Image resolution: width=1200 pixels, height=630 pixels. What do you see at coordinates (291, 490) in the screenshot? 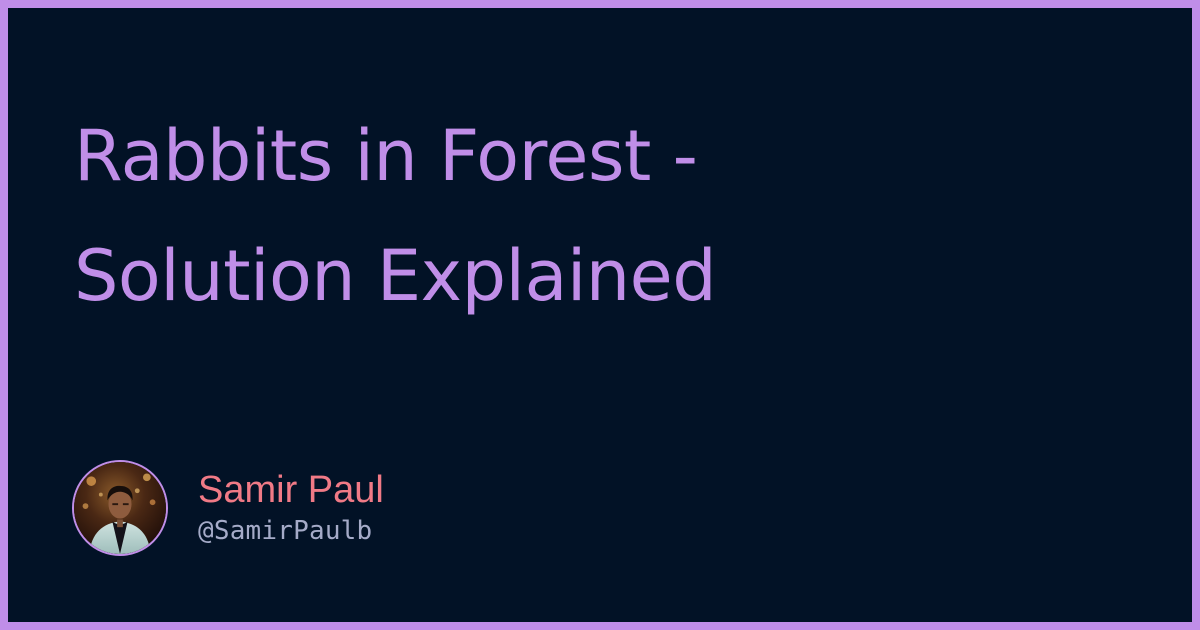
I see `author-name: Samir Paul` at bounding box center [291, 490].